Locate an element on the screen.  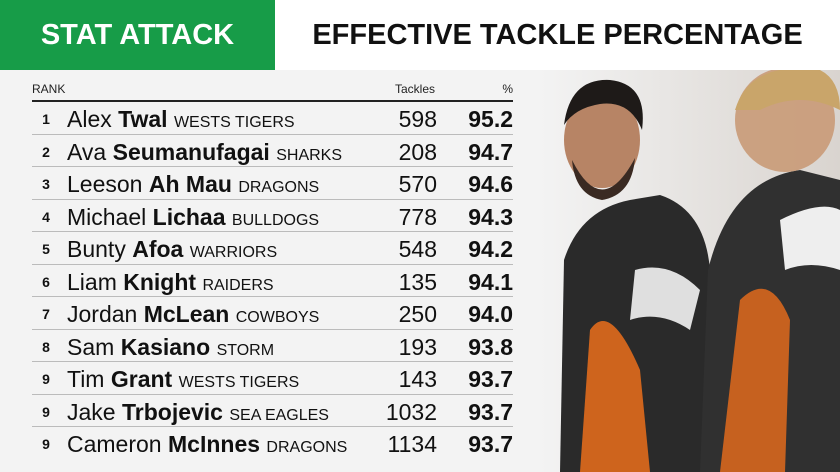
tackles: 135 is located at coordinates (417, 281).